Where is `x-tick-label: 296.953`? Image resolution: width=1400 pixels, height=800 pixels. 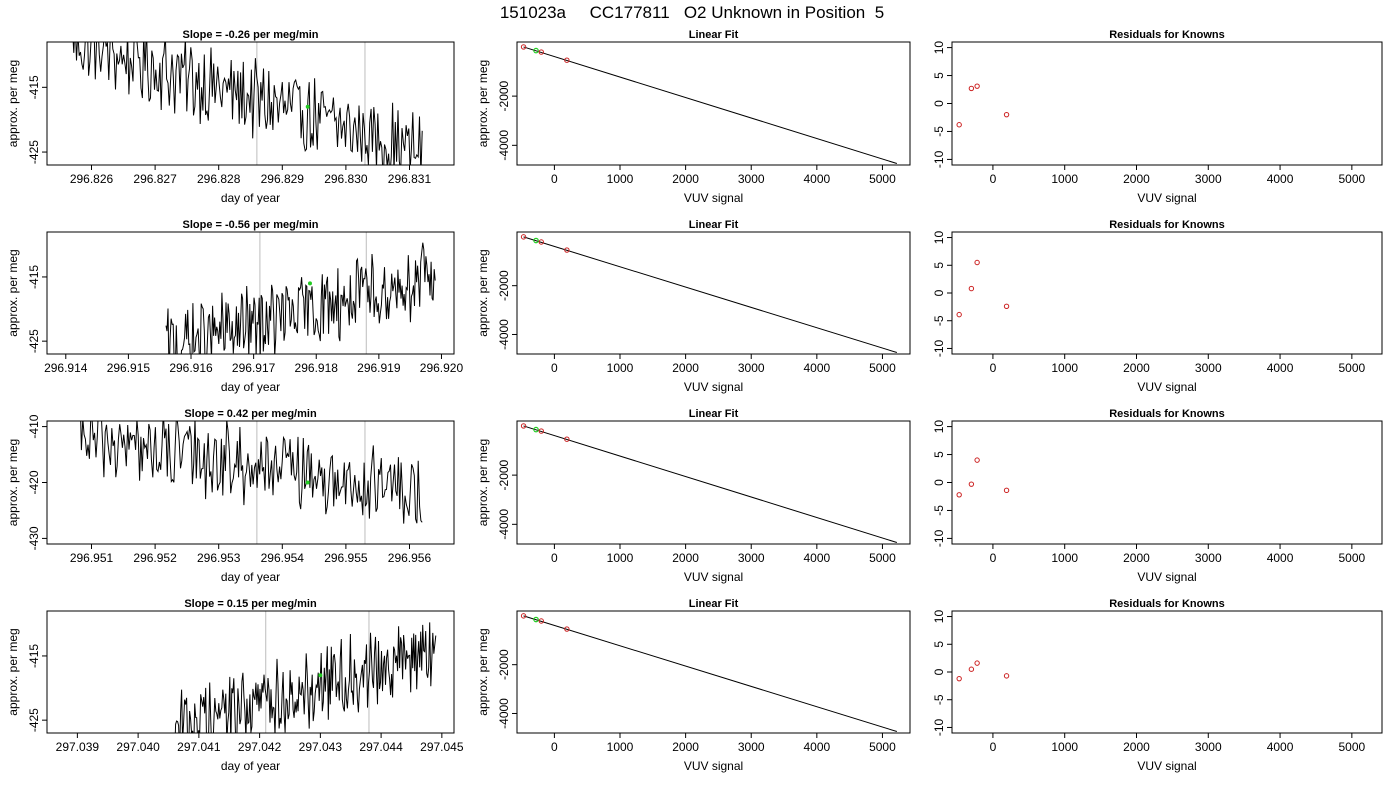
x-tick-label: 296.953 is located at coordinates (219, 558).